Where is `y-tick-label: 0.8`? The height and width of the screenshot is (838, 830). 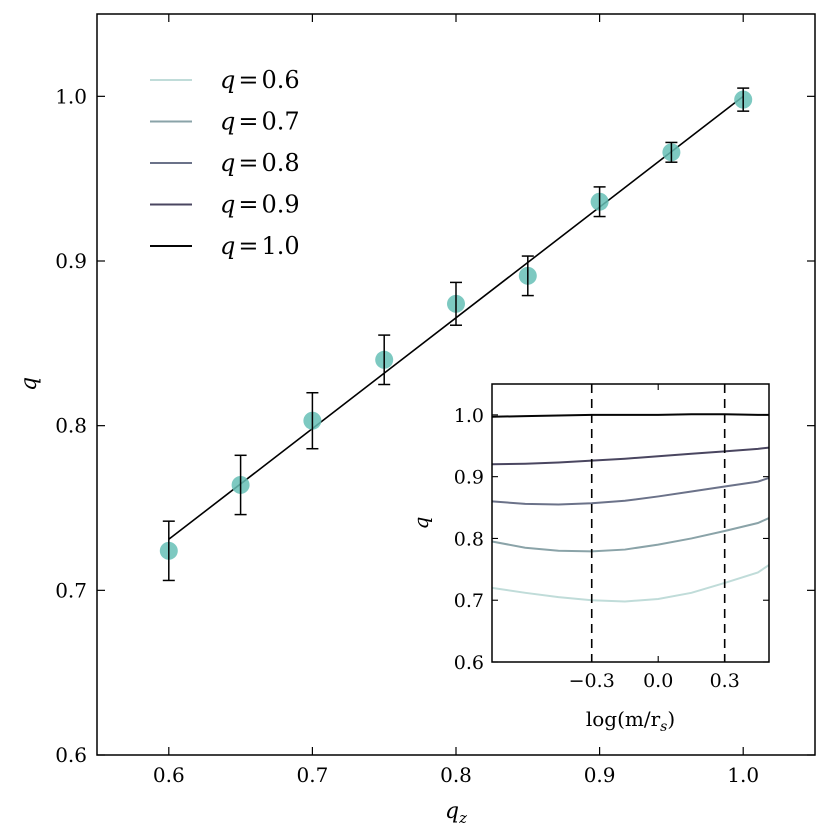
y-tick-label: 0.8 is located at coordinates (71, 426).